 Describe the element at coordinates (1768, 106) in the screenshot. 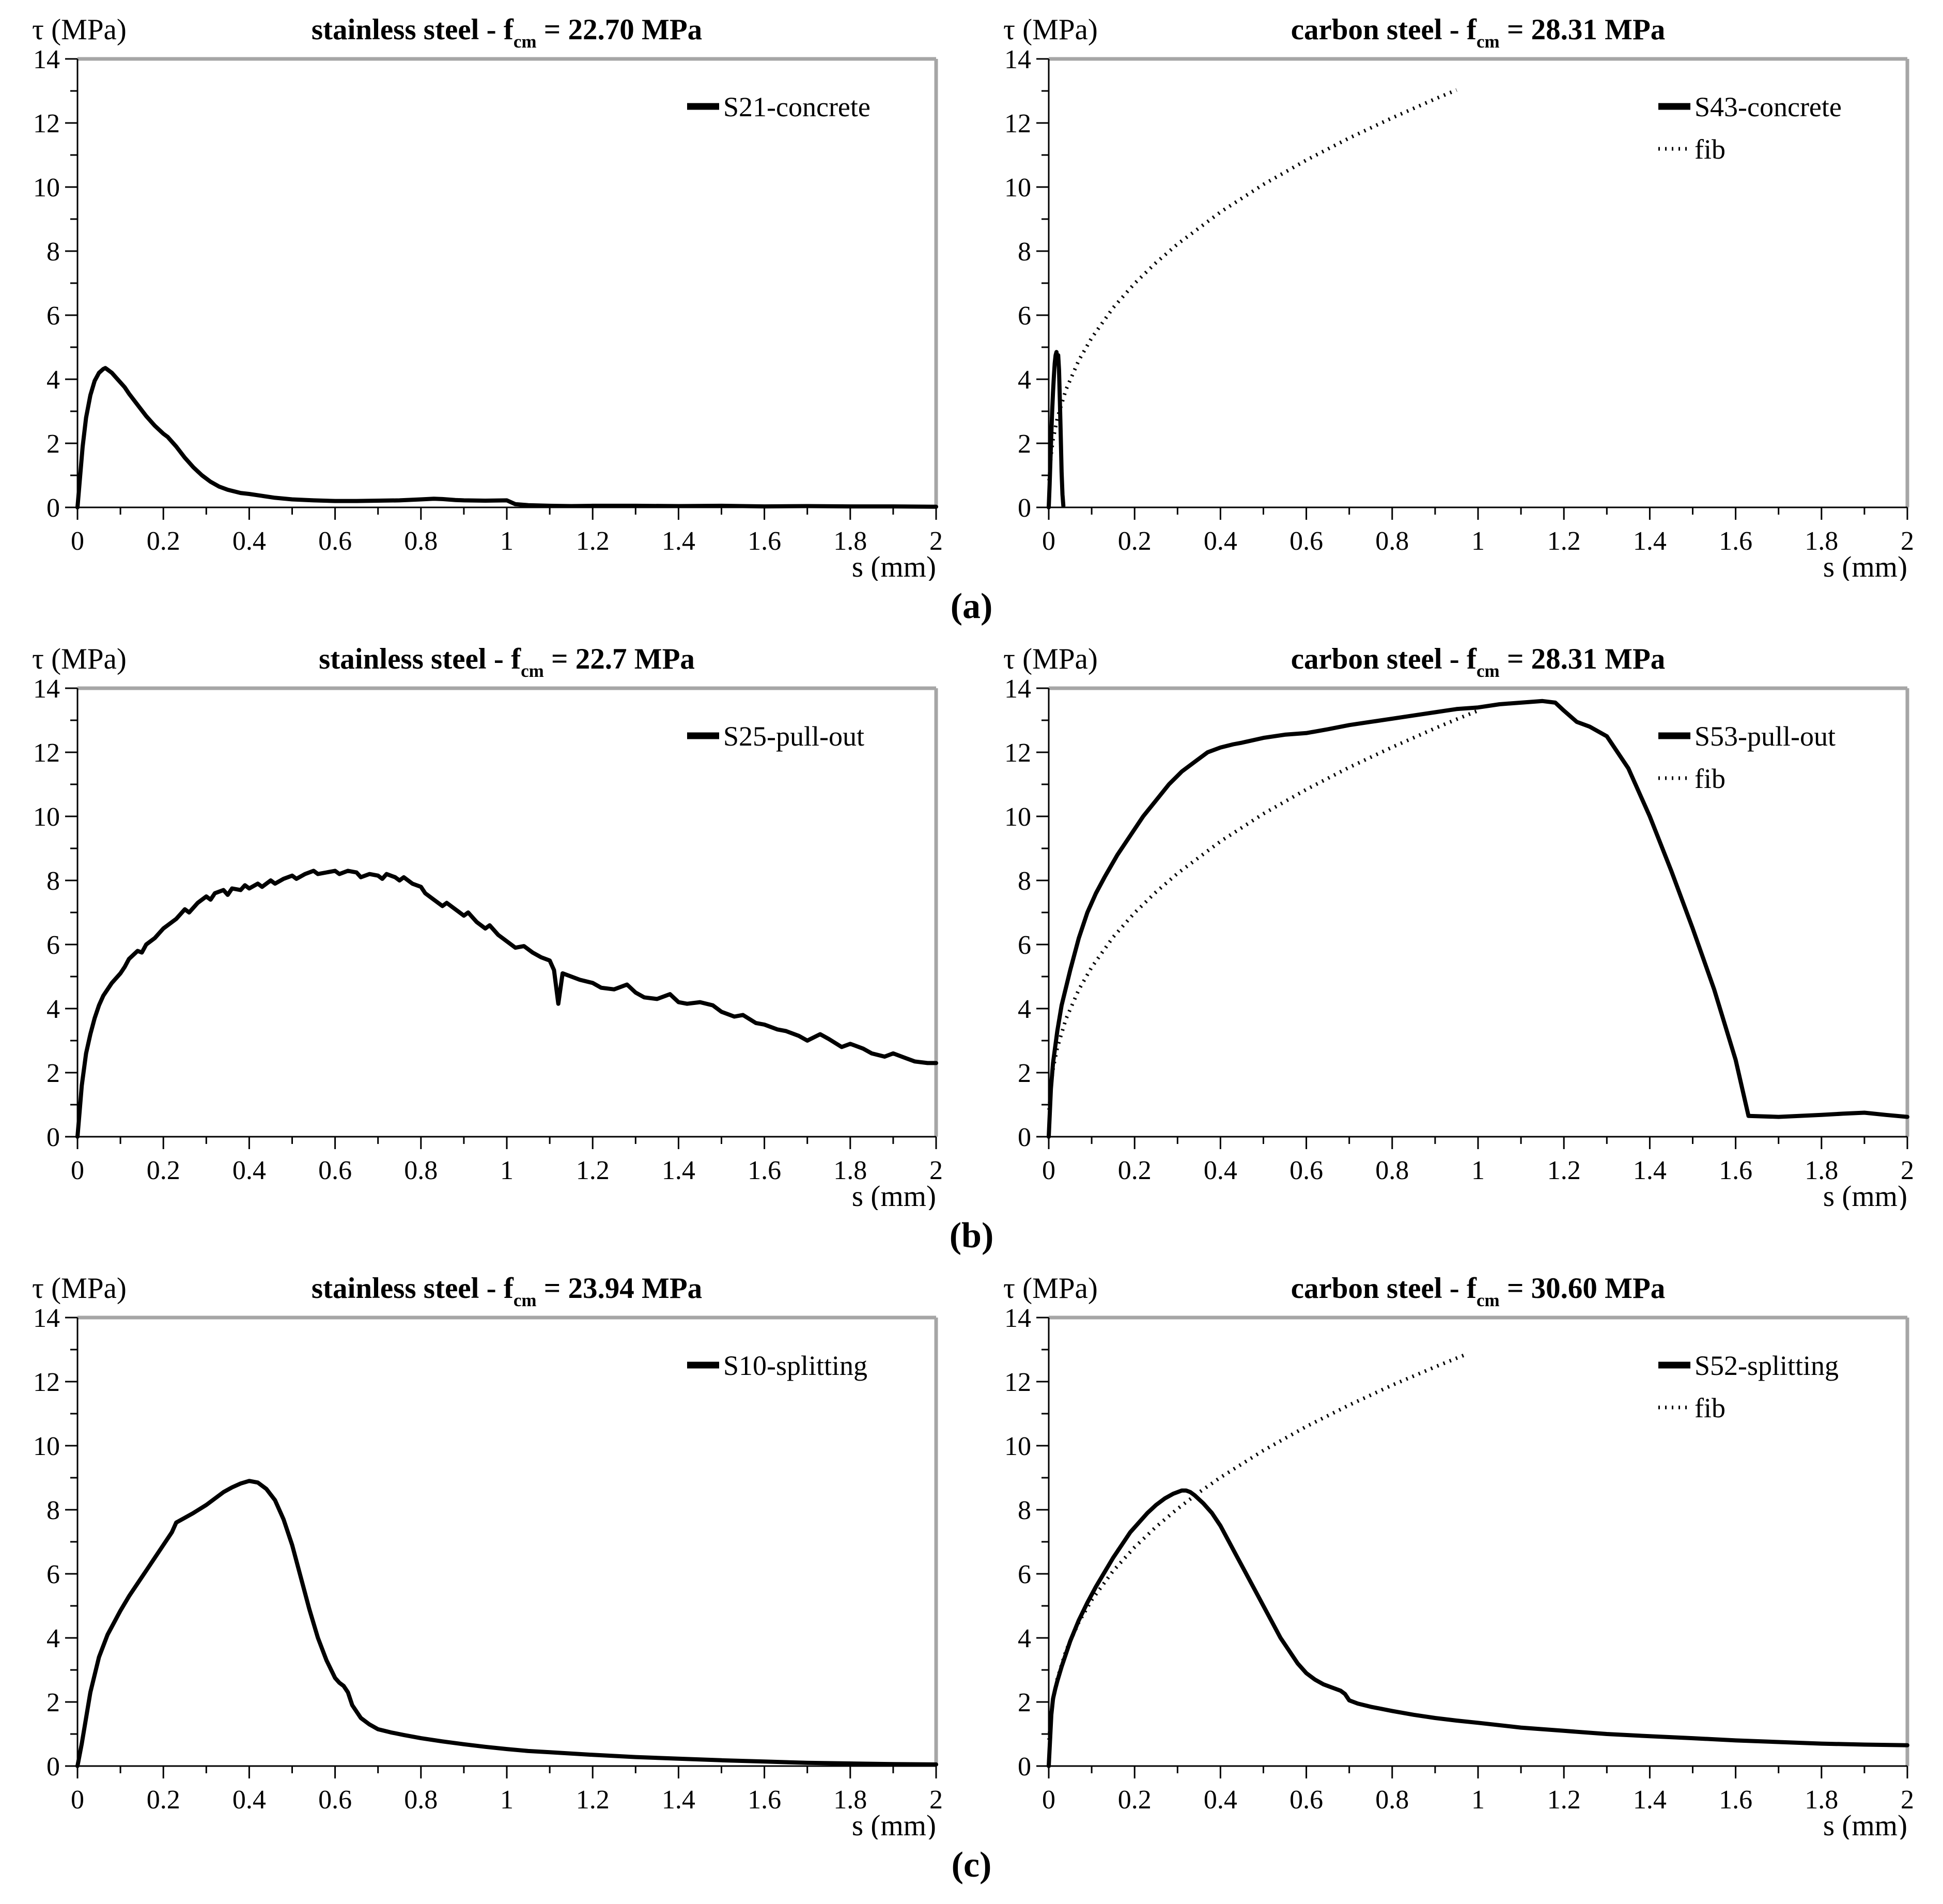

I see `legend-label: S43-concrete` at that location.